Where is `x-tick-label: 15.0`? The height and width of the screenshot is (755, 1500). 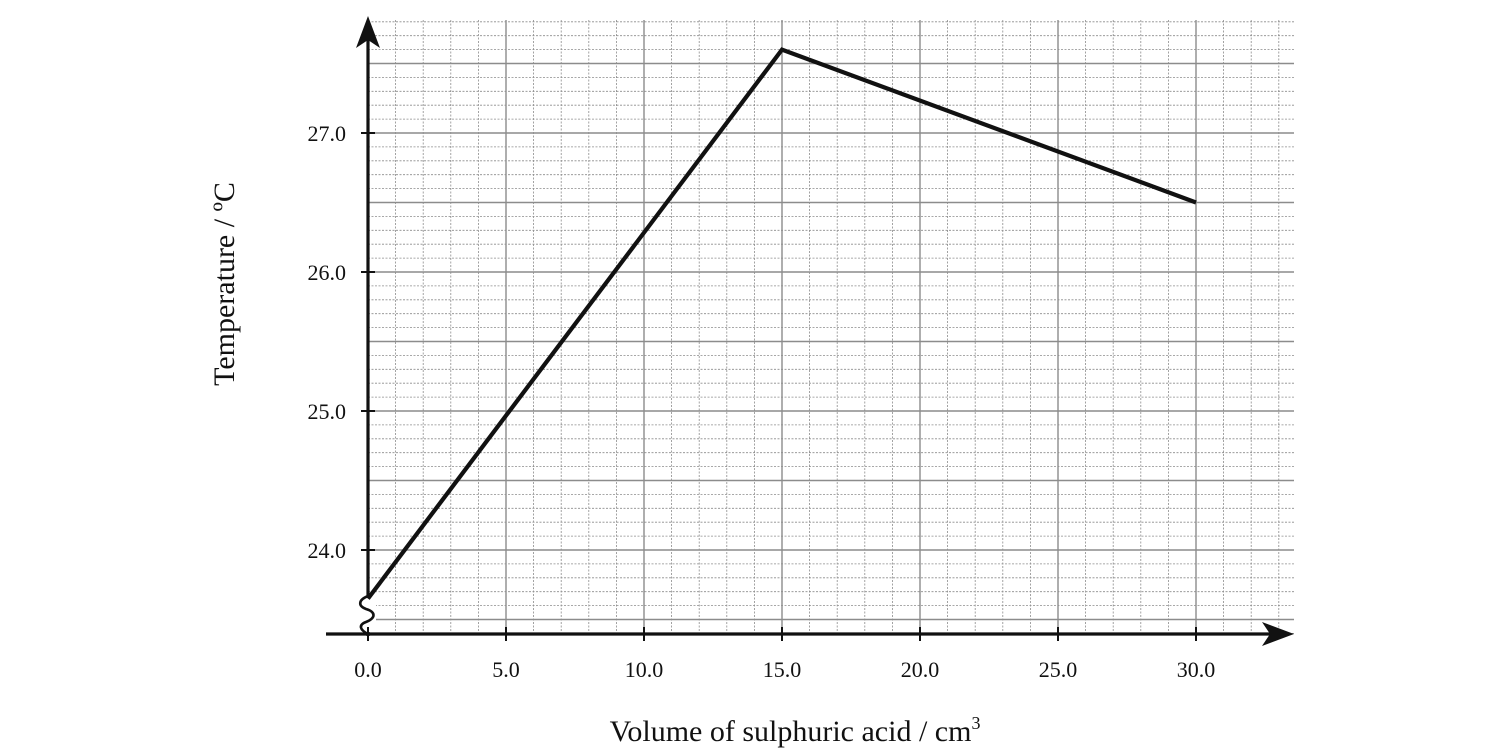 x-tick-label: 15.0 is located at coordinates (782, 669).